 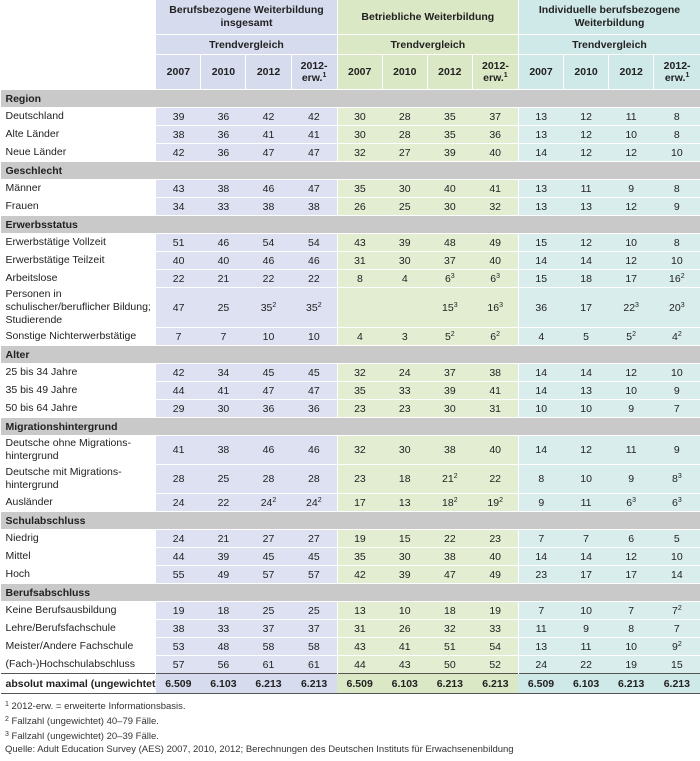 What do you see at coordinates (495, 372) in the screenshot?
I see `table-cell: 38` at bounding box center [495, 372].